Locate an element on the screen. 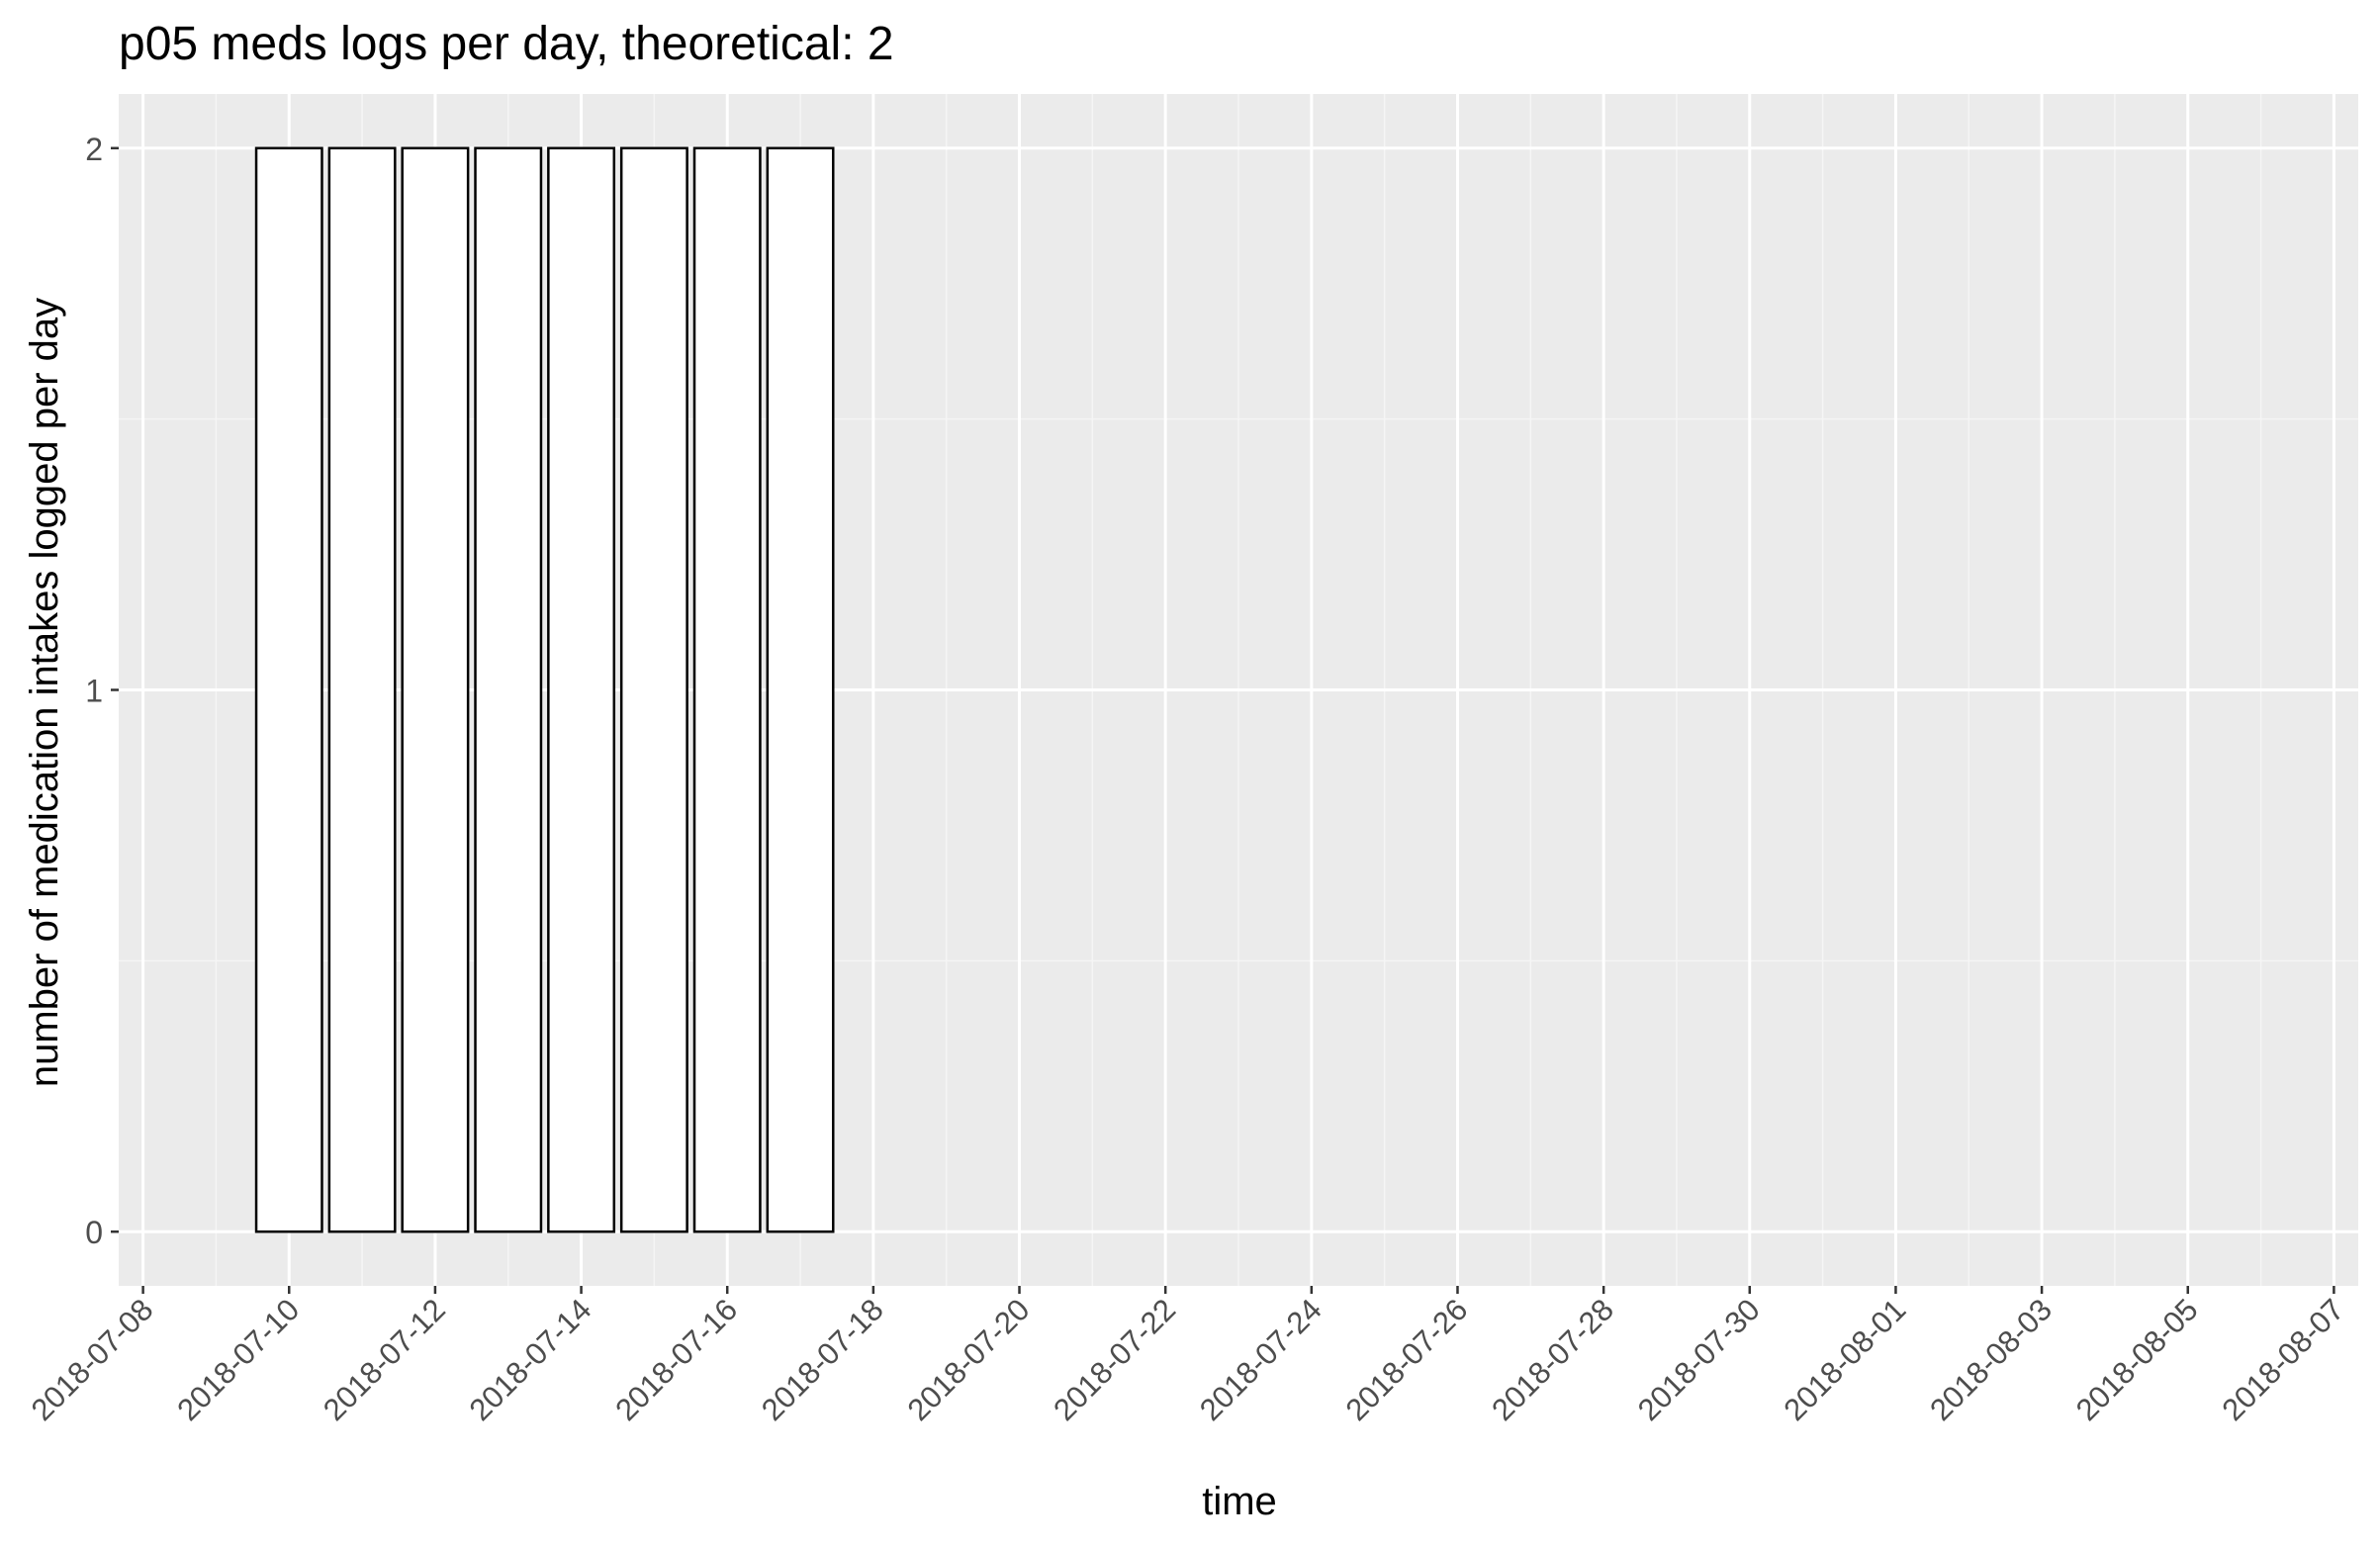 The height and width of the screenshot is (1547, 2380). y-tick-label: 2 is located at coordinates (94, 149).